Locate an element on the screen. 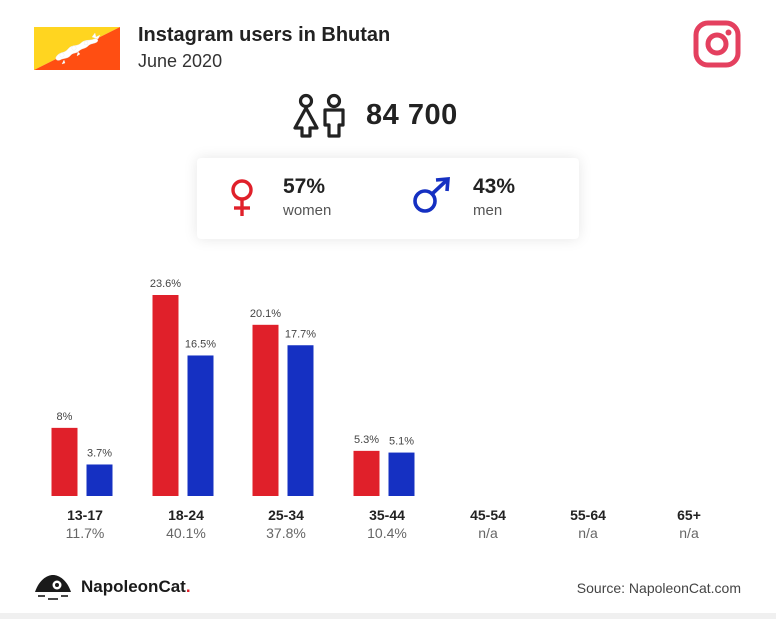 The image size is (776, 619). data-label-women-35-44: 5.3% is located at coordinates (366, 440).